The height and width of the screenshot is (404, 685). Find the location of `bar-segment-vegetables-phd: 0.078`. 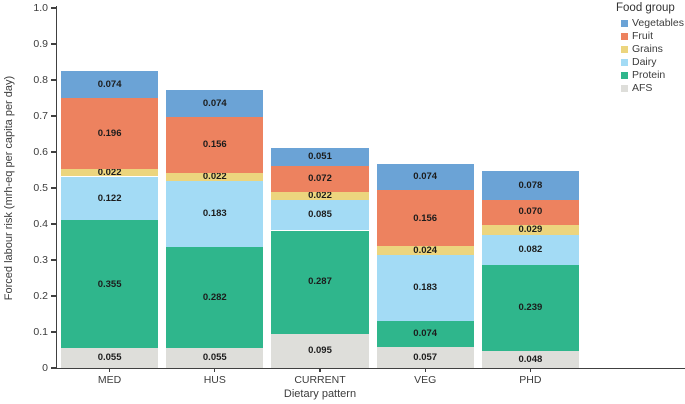

bar-segment-vegetables-phd: 0.078 is located at coordinates (530, 185).